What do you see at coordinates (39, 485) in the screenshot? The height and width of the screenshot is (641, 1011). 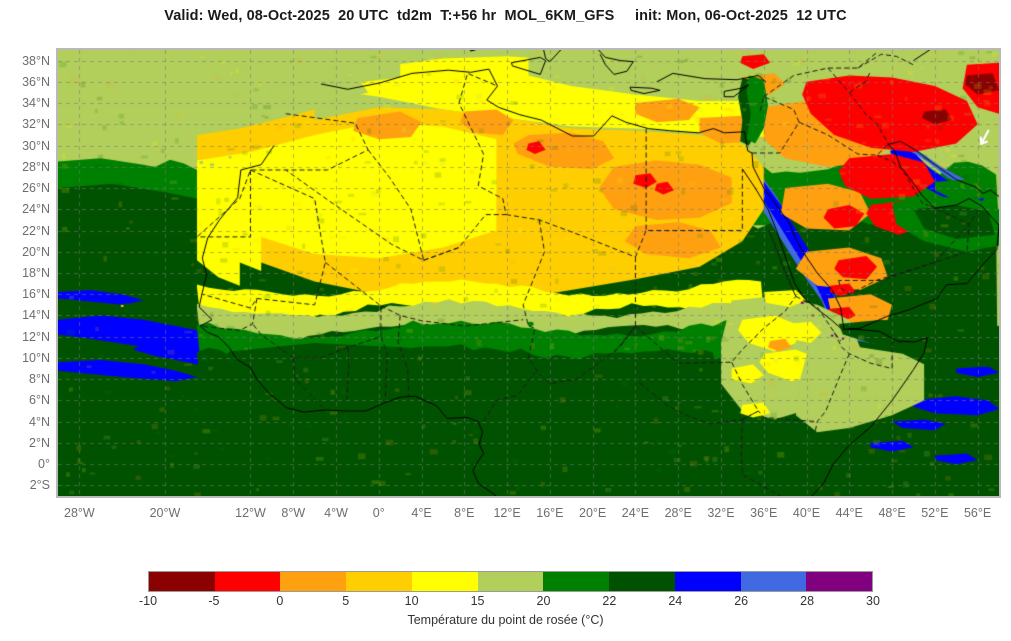 I see `latitude-tick-label: 2°S` at bounding box center [39, 485].